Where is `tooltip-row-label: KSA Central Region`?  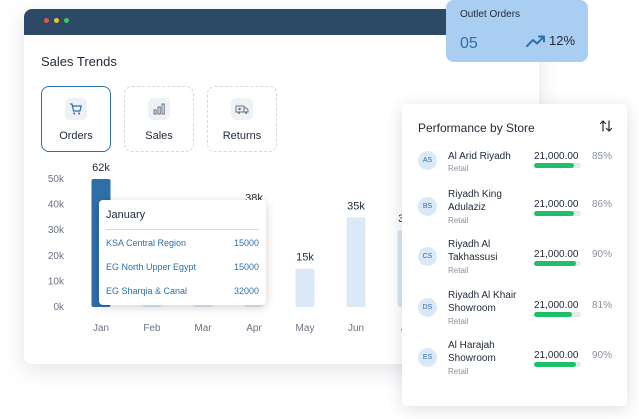
tooltip-row-label: KSA Central Region is located at coordinates (146, 243).